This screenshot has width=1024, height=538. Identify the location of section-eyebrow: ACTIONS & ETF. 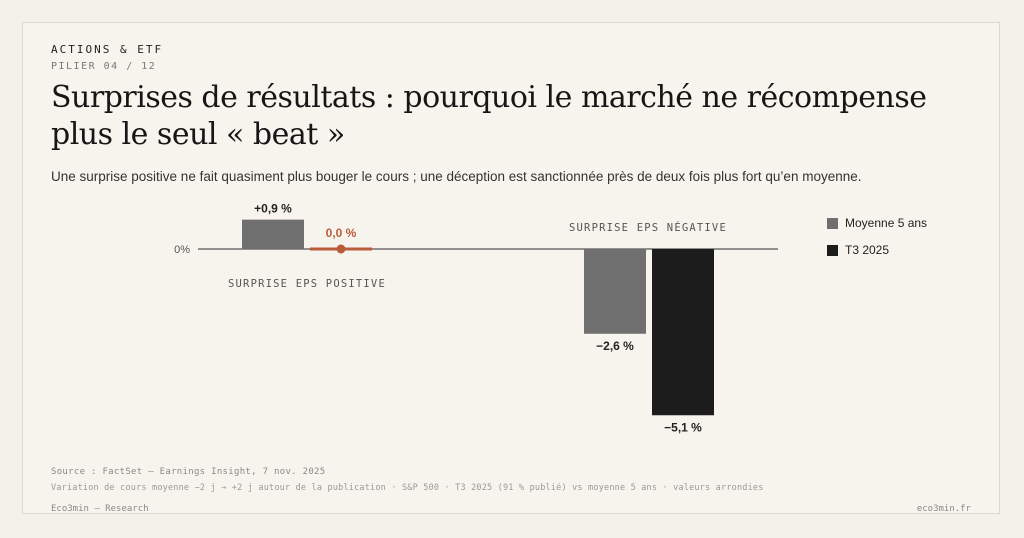
(107, 49).